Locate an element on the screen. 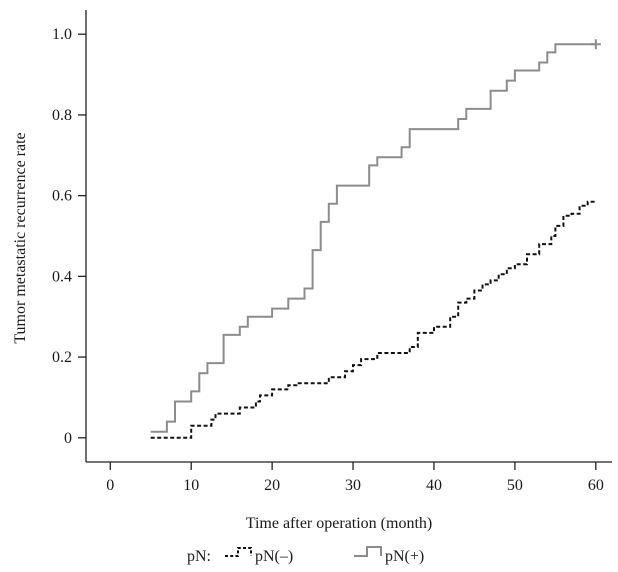 The height and width of the screenshot is (572, 618). x-tick-label: 50 is located at coordinates (515, 485).